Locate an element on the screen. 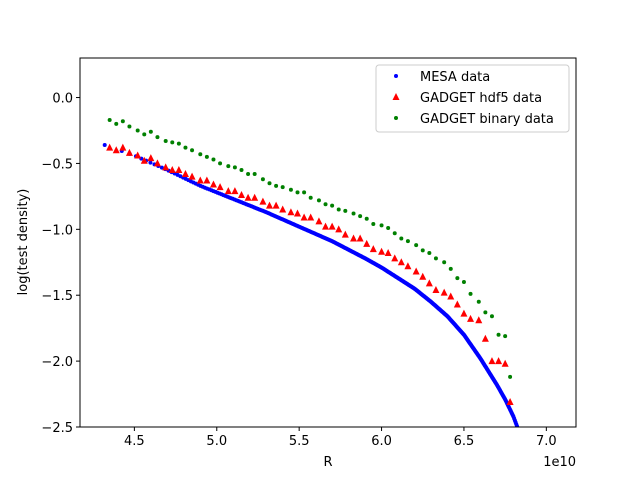 This screenshot has height=480, width=640. y-axis-ticks: 0.0 −0.5 −1.0 −1.5 −2.0 −2.5 is located at coordinates (60, 264).